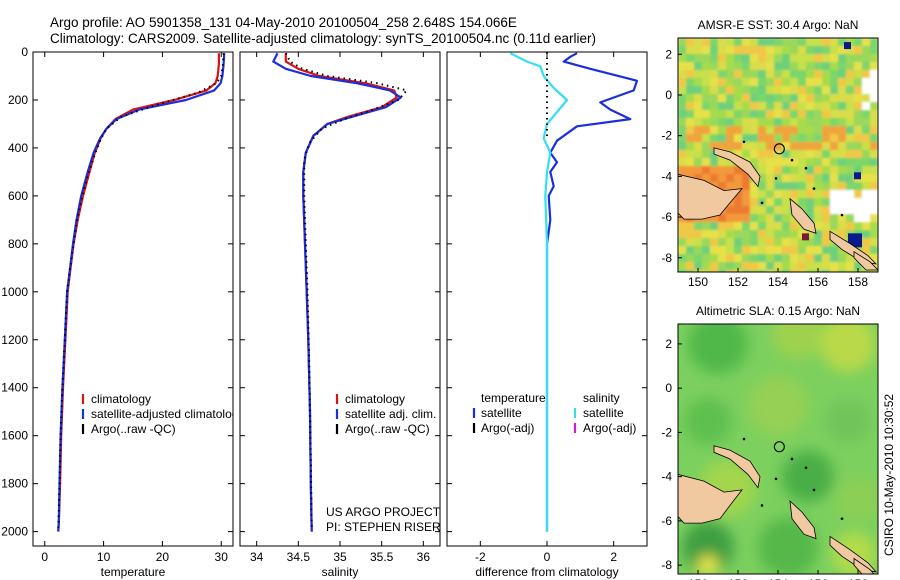 The image size is (900, 580). Describe the element at coordinates (603, 413) in the screenshot. I see `legend-salinity-label: satellite` at that location.